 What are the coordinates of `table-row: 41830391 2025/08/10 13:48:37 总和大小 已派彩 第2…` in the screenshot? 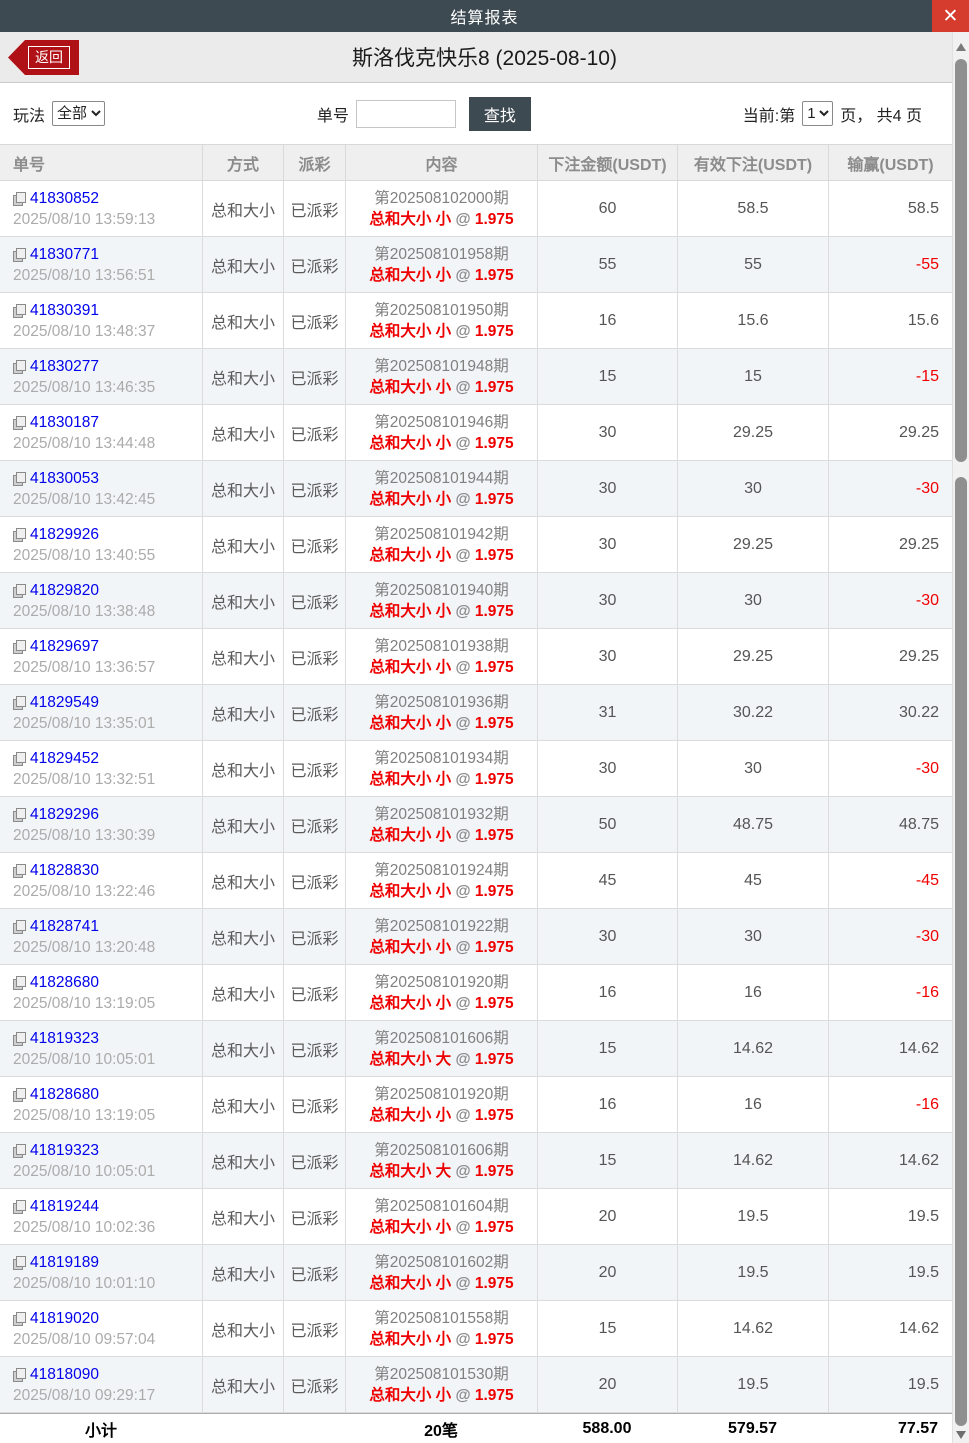 It's located at (476, 321).